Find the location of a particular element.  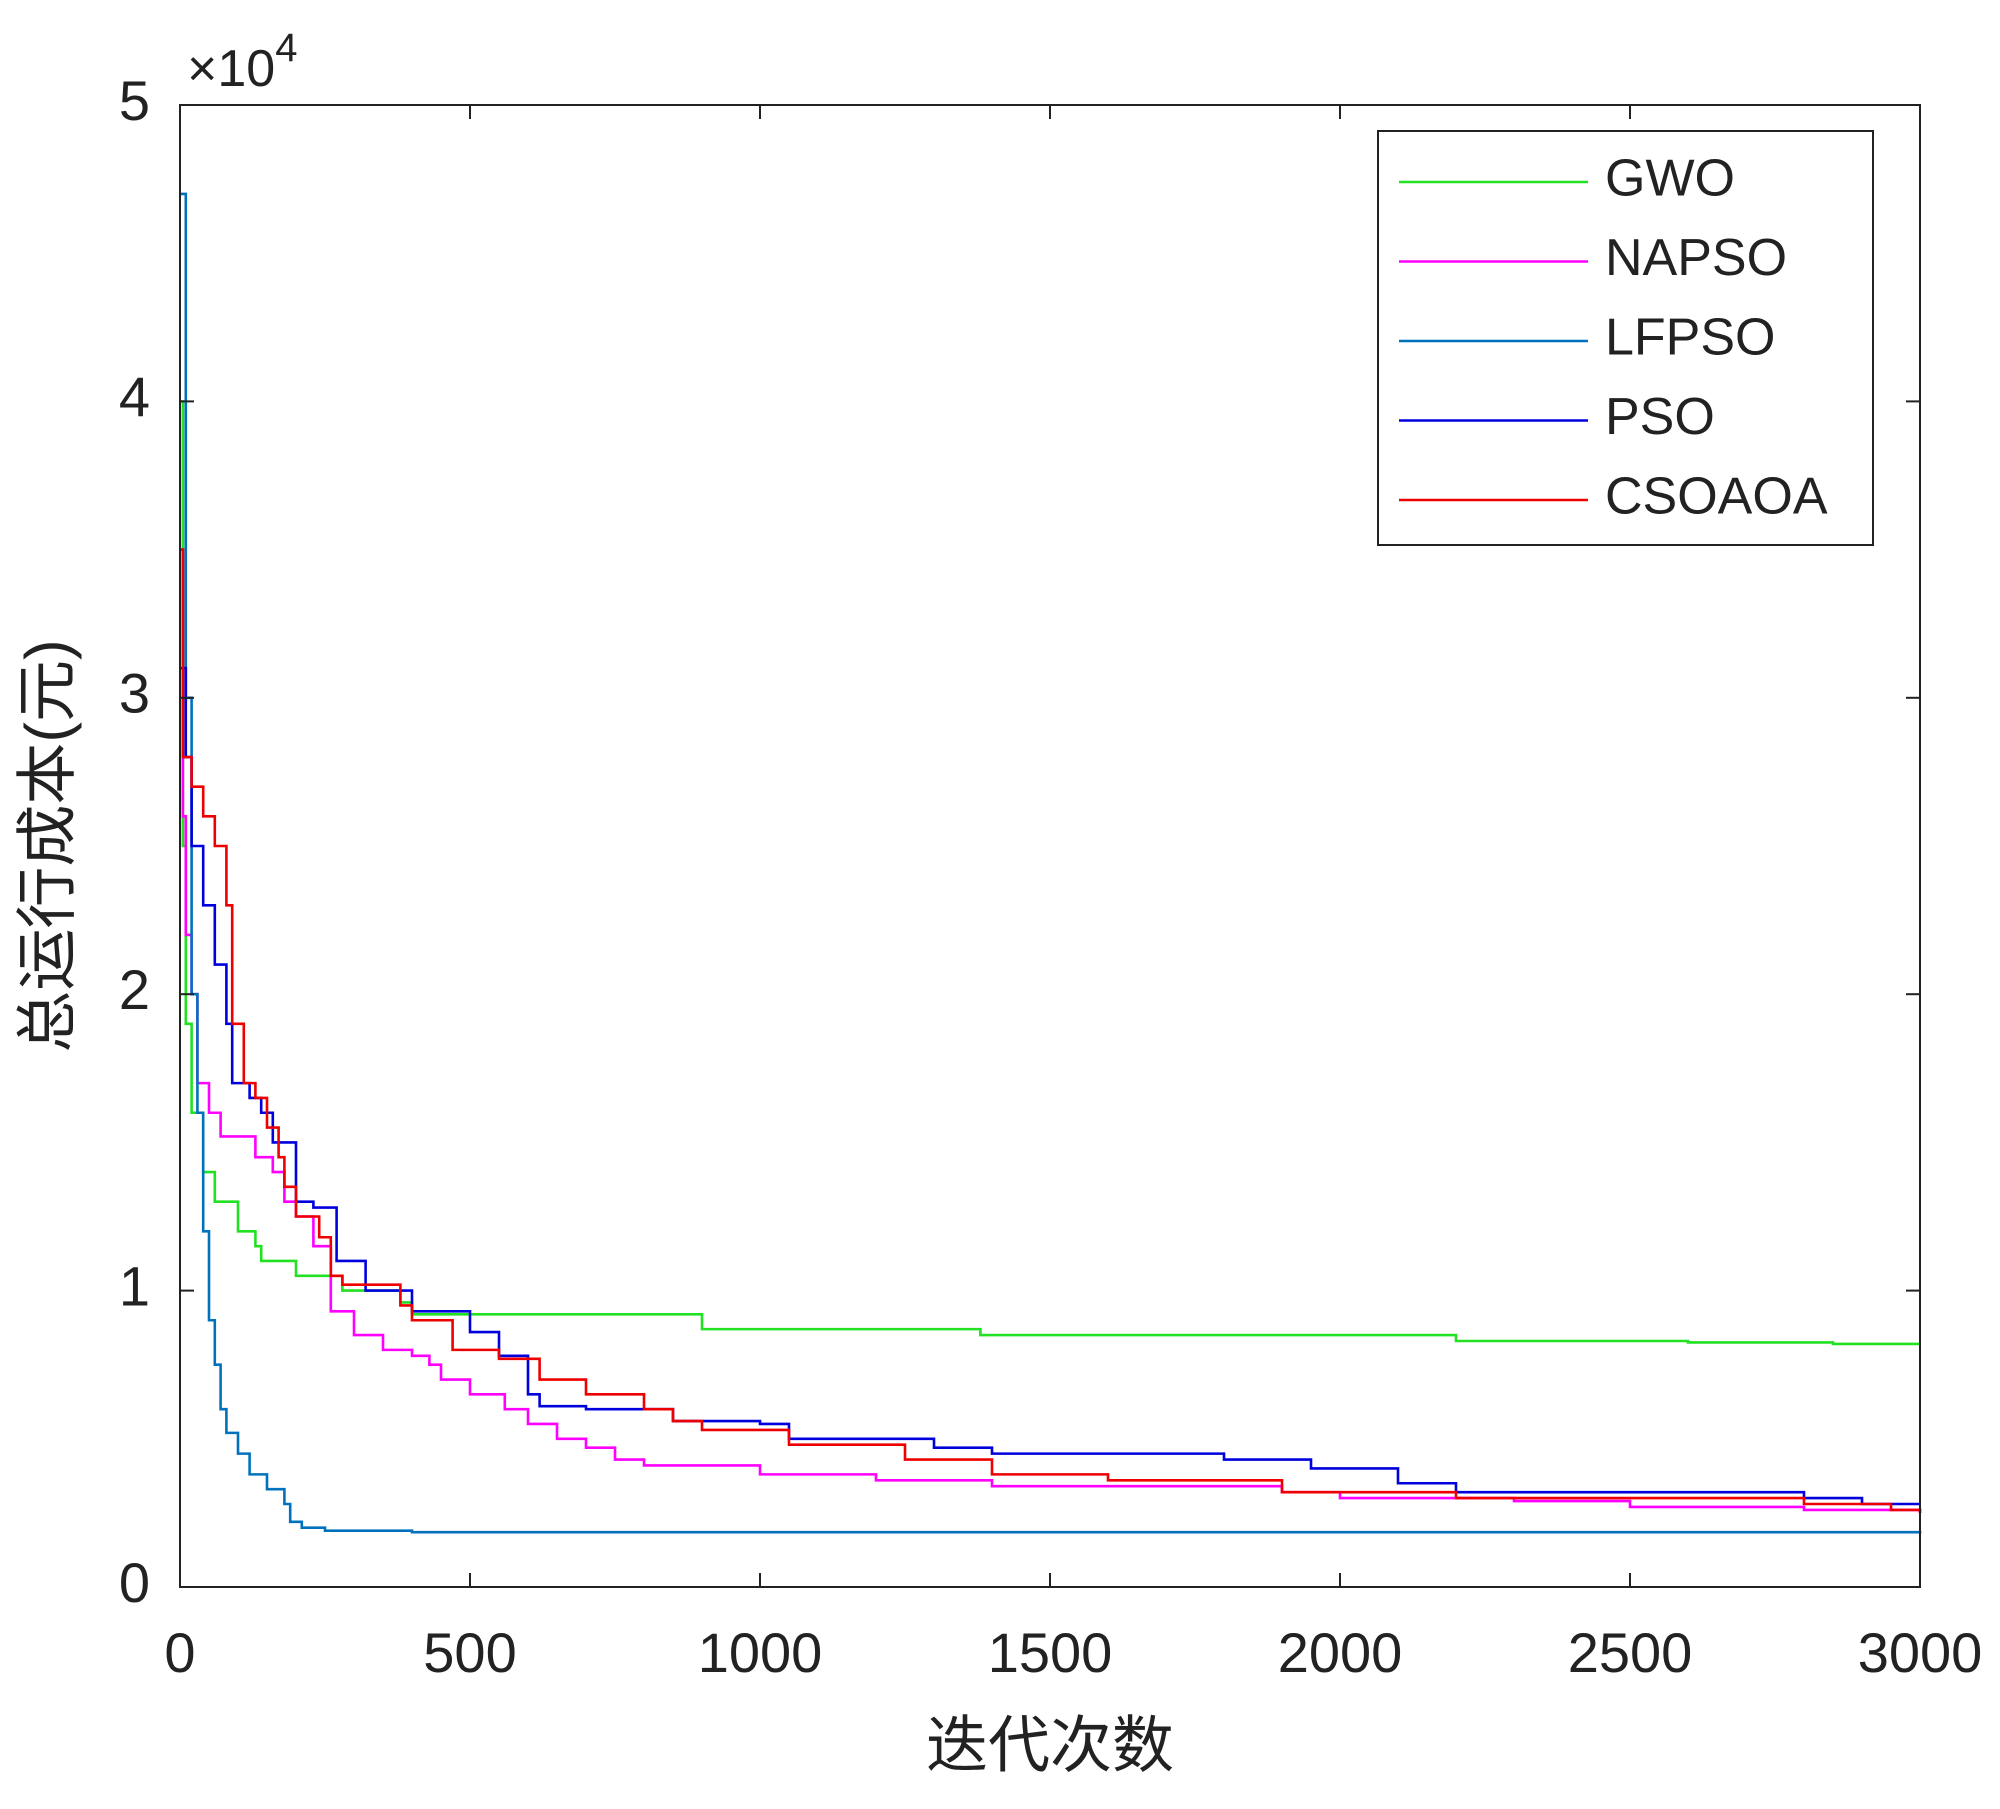

y-axis-label: 总运行成本(元) is located at coordinates (47, 845).